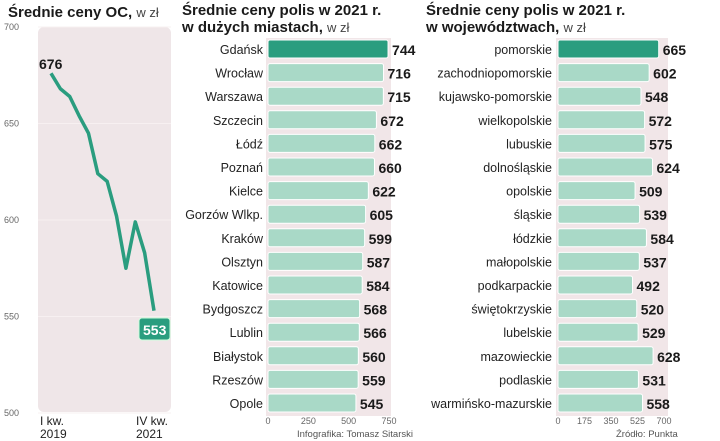 This screenshot has width=720, height=441. I want to click on line-chart-title: Średnie ceny OC, w zł, so click(83, 12).